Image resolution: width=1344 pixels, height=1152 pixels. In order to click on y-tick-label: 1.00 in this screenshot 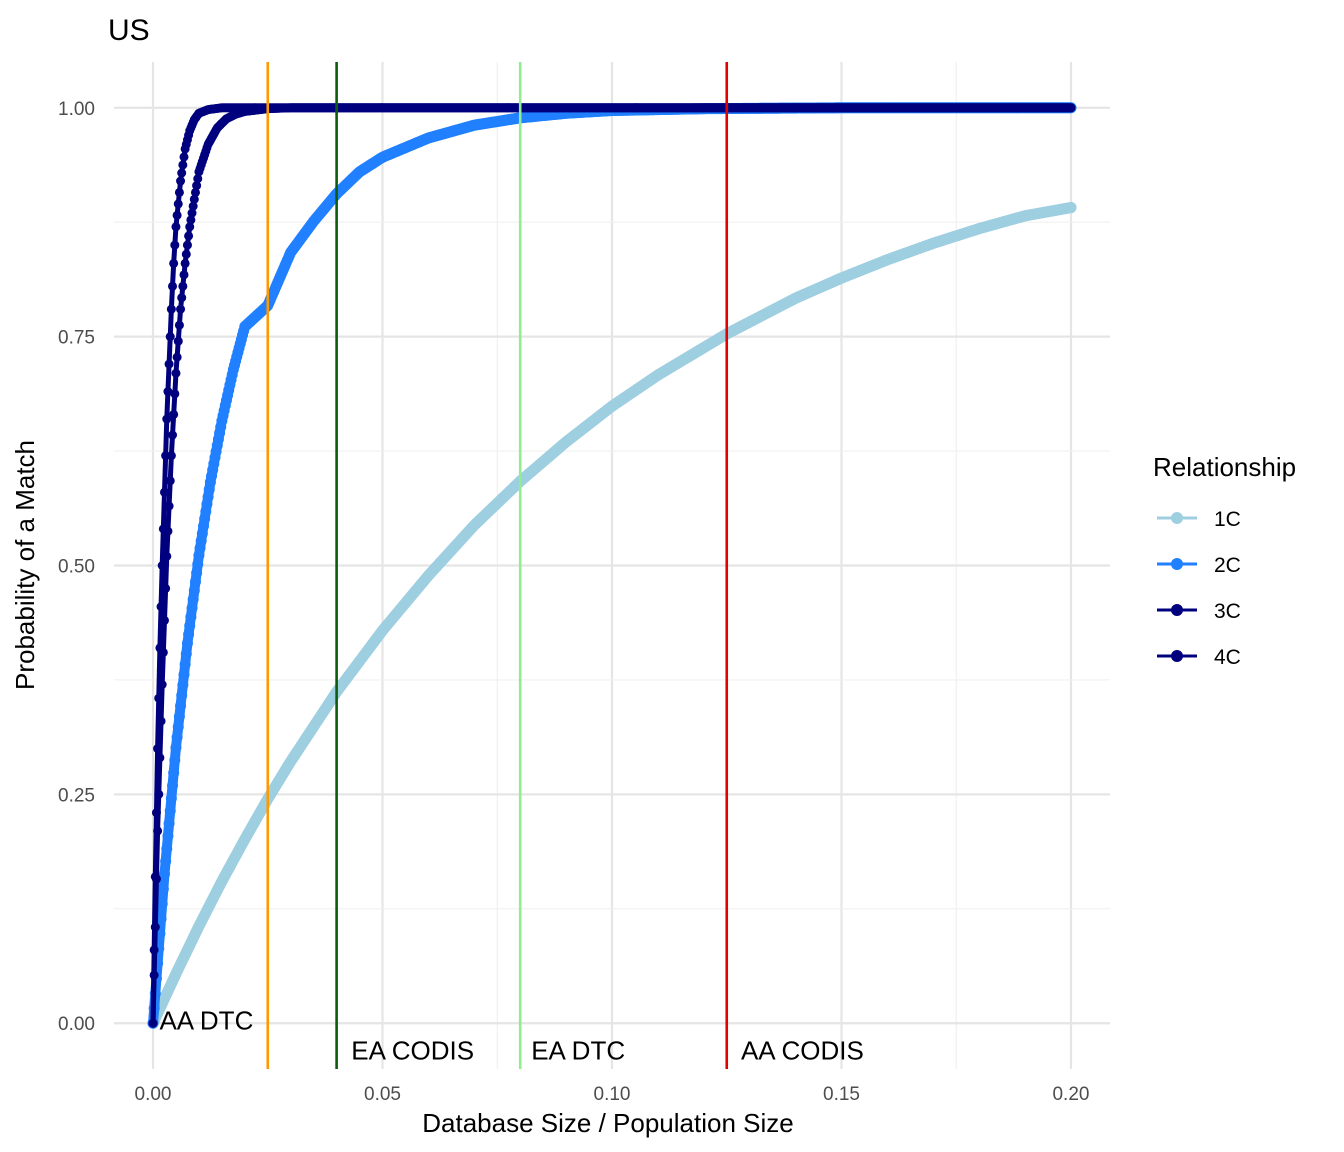, I will do `click(76, 109)`.